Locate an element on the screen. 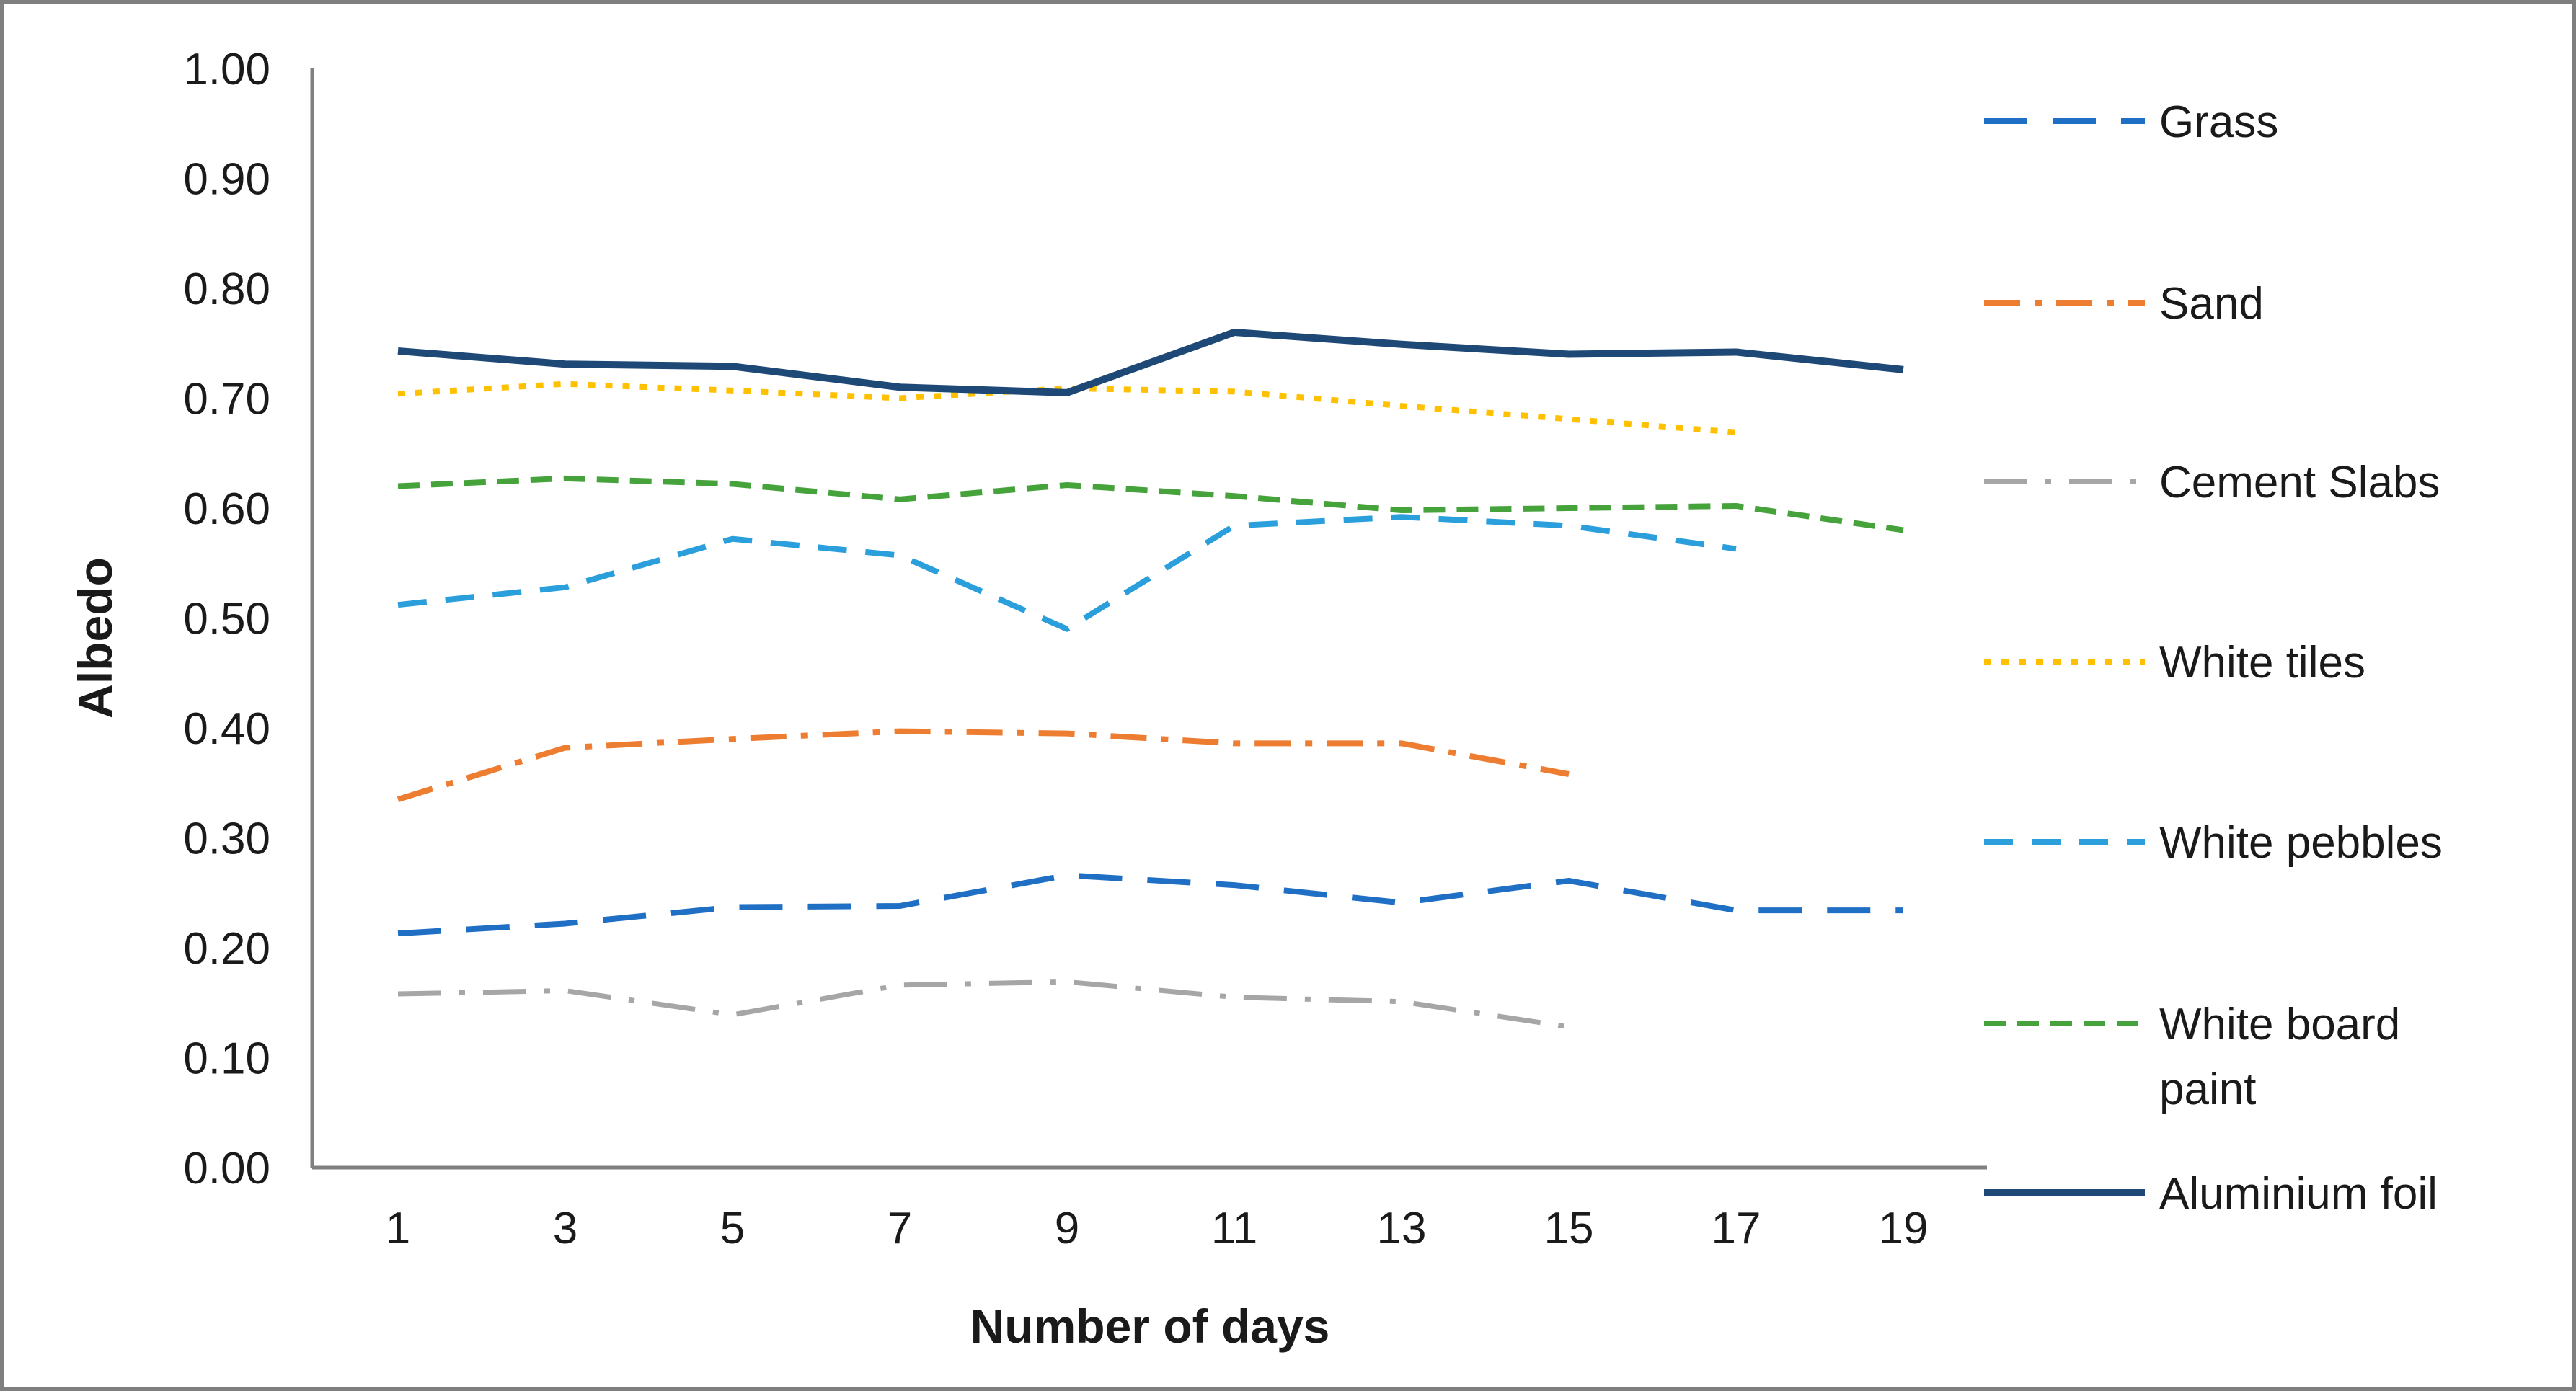 Image resolution: width=2576 pixels, height=1391 pixels. series-line-white-pebbles is located at coordinates (1067, 573).